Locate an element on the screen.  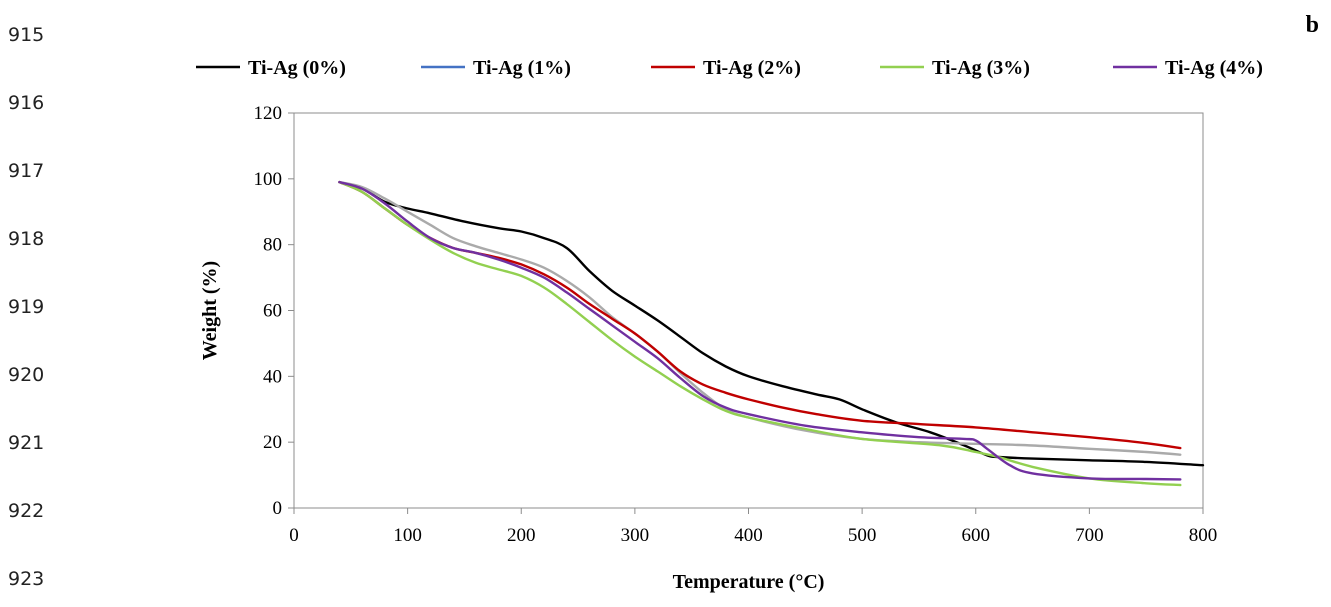
line-number-column: 915 916 917 918 919 920 921 922 923 is located at coordinates (30, 303).